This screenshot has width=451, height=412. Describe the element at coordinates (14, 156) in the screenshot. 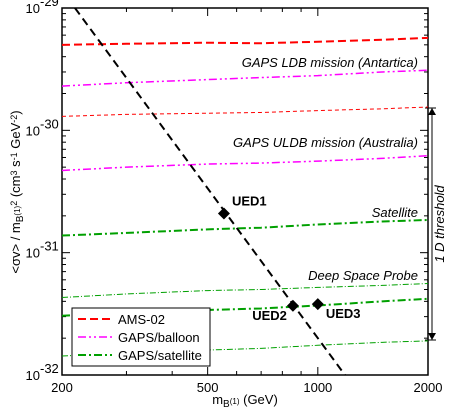

I see `label-part: -1` at that location.